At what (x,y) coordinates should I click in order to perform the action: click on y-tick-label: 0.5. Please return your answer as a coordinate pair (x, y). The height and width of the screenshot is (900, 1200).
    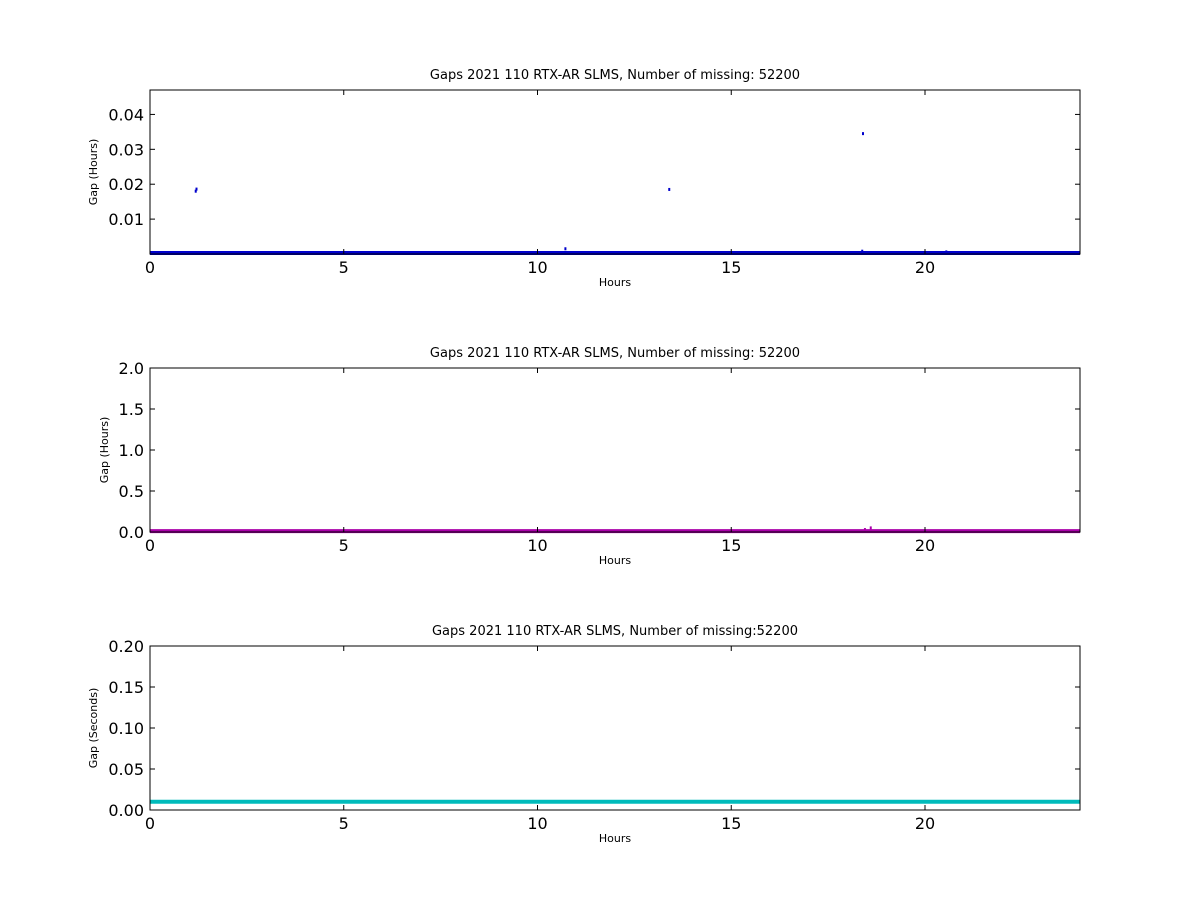
    Looking at the image, I should click on (131, 491).